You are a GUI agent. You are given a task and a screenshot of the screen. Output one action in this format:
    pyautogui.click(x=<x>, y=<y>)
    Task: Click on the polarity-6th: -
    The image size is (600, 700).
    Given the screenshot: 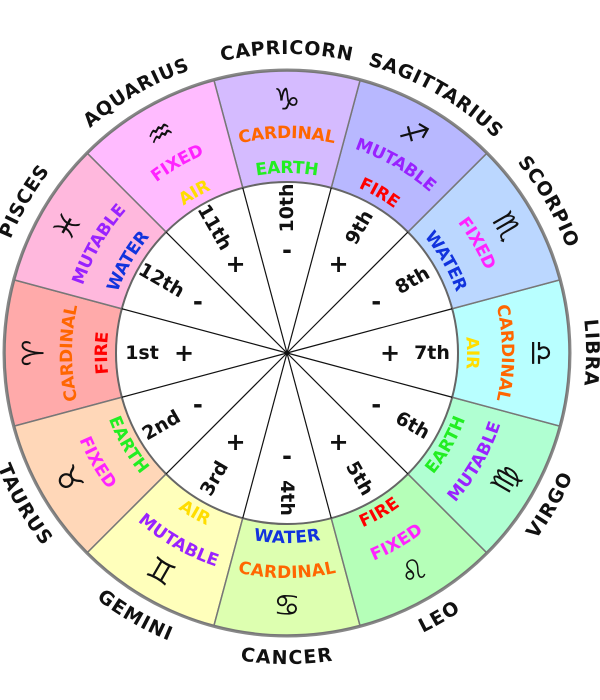 What is the action you would take?
    pyautogui.click(x=376, y=405)
    